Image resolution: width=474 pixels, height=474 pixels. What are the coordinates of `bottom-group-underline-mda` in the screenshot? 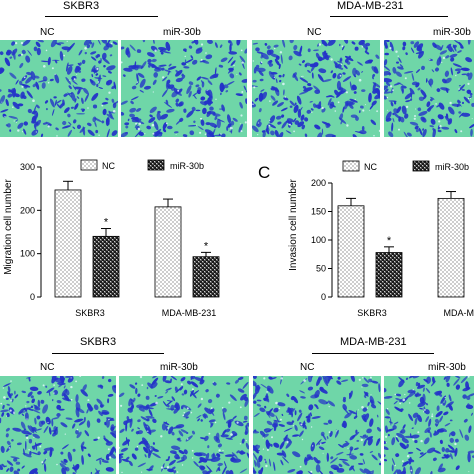 It's located at (373, 353).